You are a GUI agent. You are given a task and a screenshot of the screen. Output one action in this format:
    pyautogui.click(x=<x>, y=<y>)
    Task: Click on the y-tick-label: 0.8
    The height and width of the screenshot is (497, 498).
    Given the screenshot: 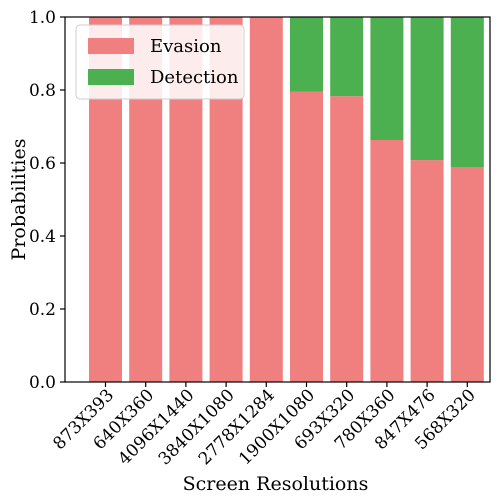 What is the action you would take?
    pyautogui.click(x=42, y=91)
    